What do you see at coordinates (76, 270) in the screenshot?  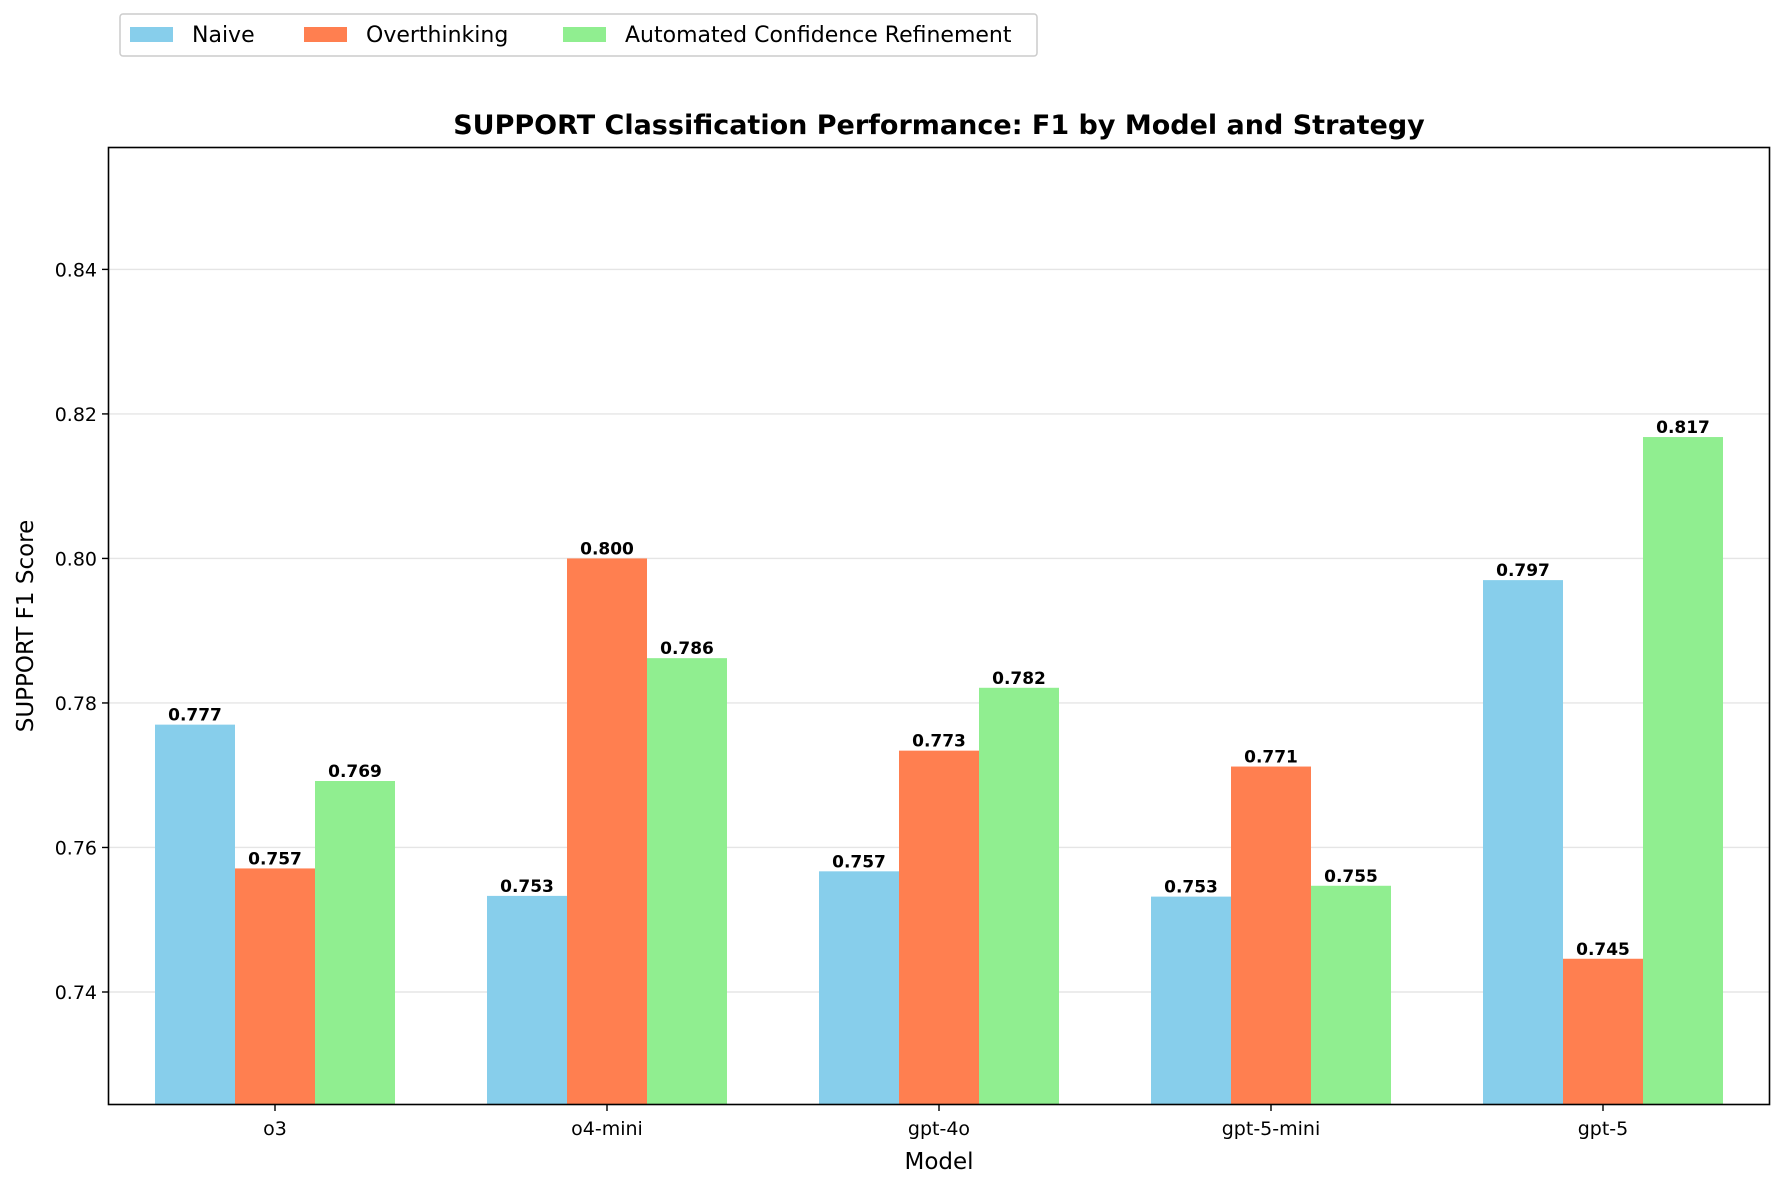 I see `y-tick-label: 0.84` at bounding box center [76, 270].